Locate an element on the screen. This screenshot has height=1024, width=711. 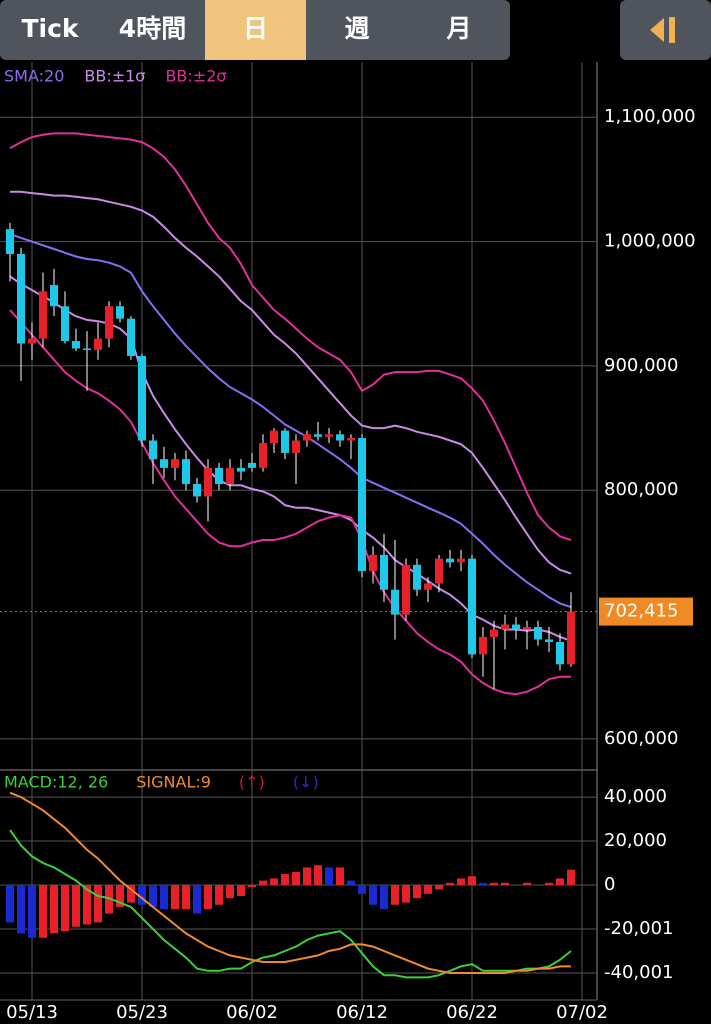
y-tick-label: 20,000 is located at coordinates (635, 840).